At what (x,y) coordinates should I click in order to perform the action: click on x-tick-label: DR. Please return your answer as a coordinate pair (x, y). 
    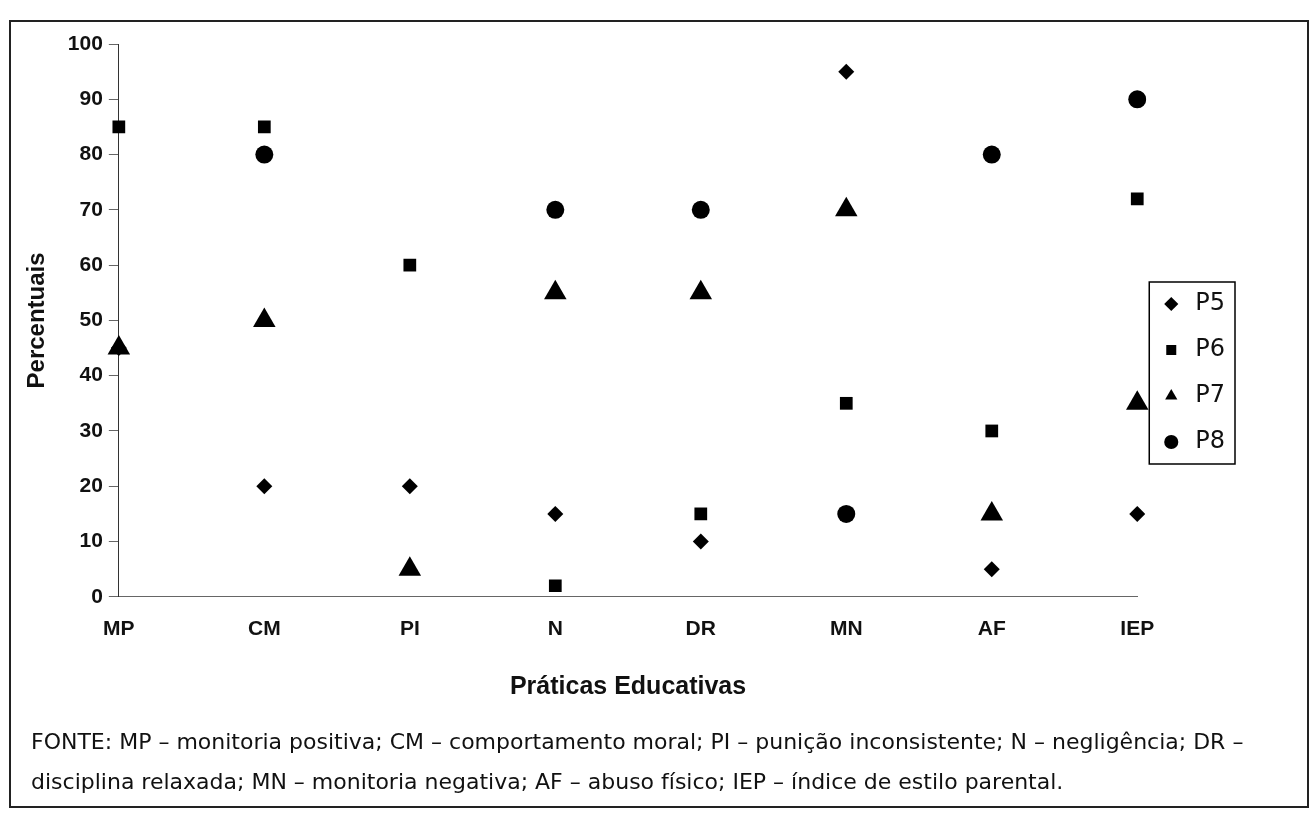
    Looking at the image, I should click on (700, 628).